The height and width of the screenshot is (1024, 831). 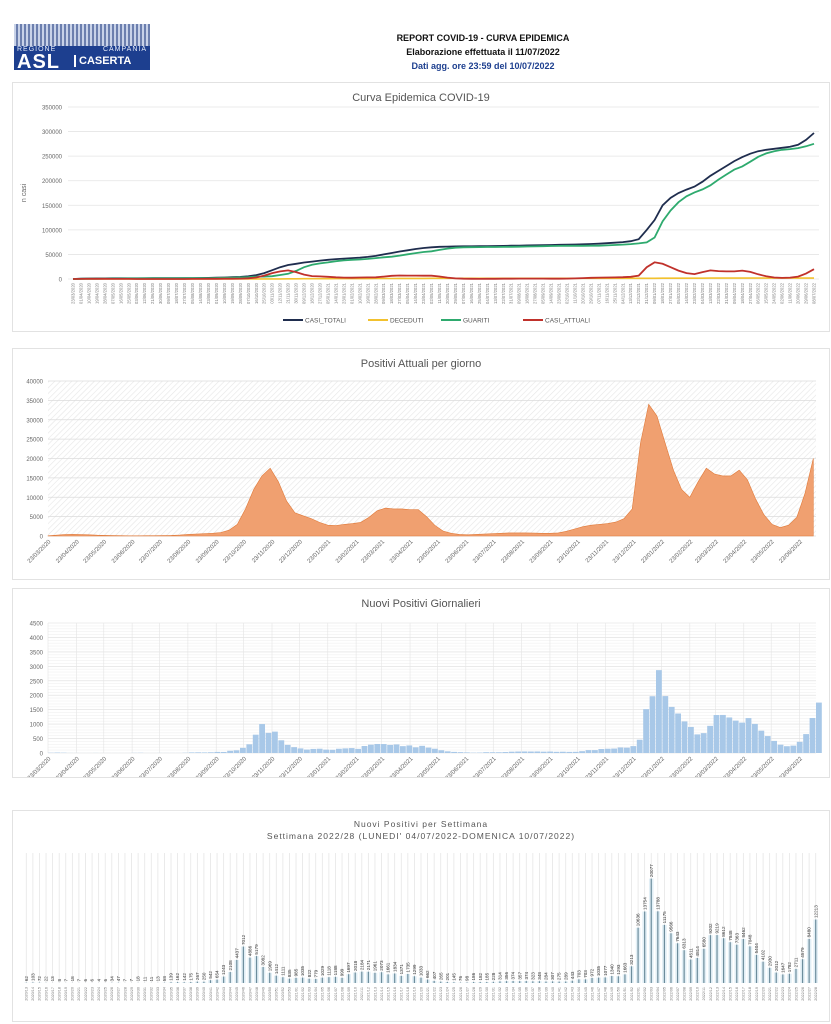 I want to click on x-tick-label: 28/09/2020, so click(x=240, y=293).